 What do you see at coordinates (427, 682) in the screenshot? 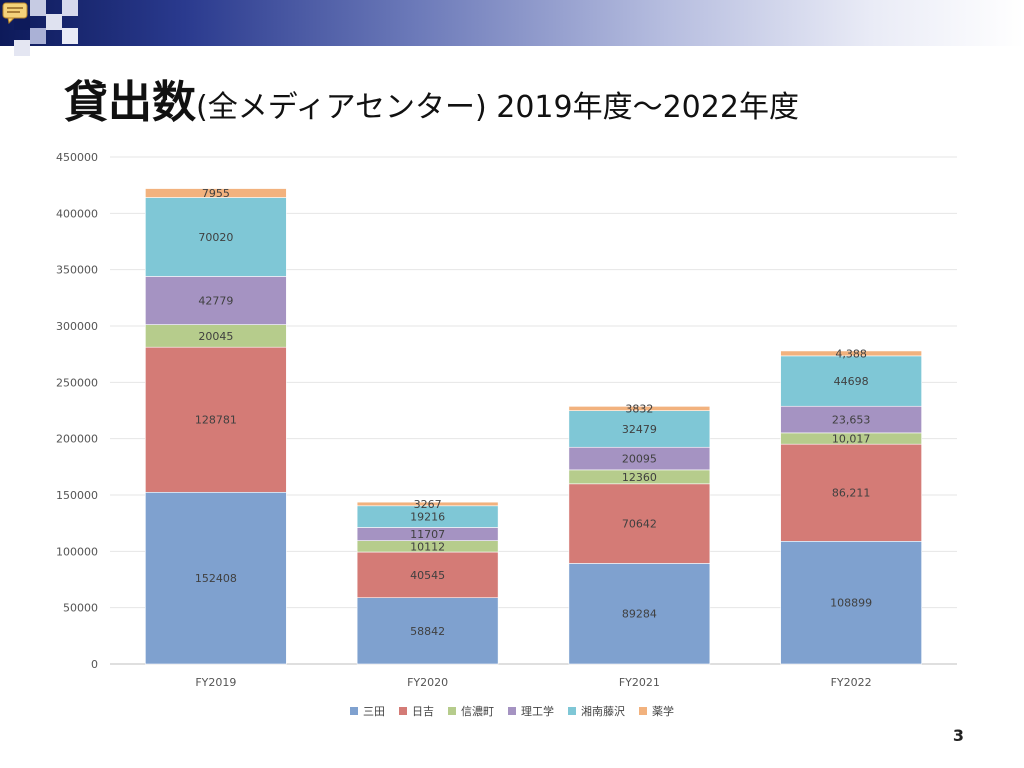
I see `x-tick-label: FY2020` at bounding box center [427, 682].